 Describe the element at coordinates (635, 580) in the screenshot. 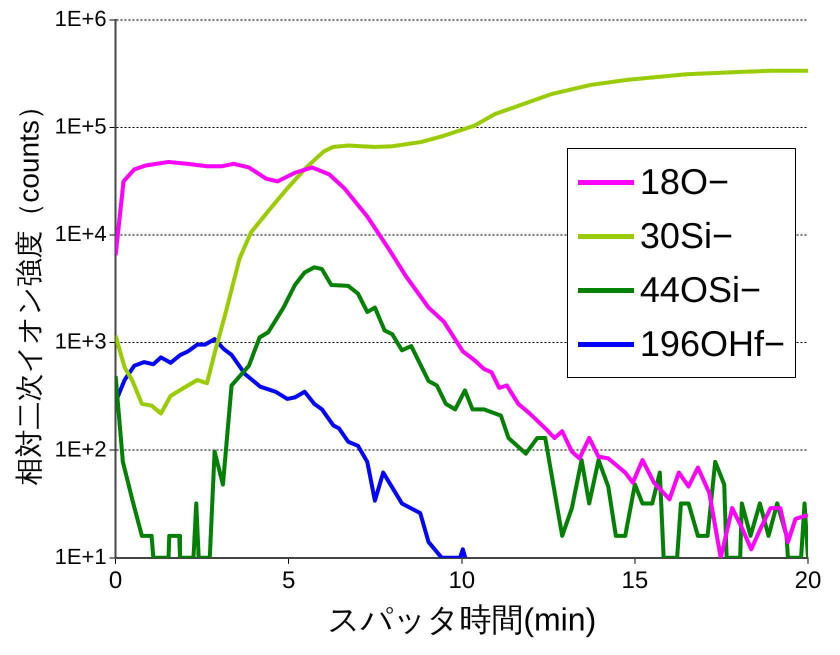

I see `x-tick-label: 15` at that location.